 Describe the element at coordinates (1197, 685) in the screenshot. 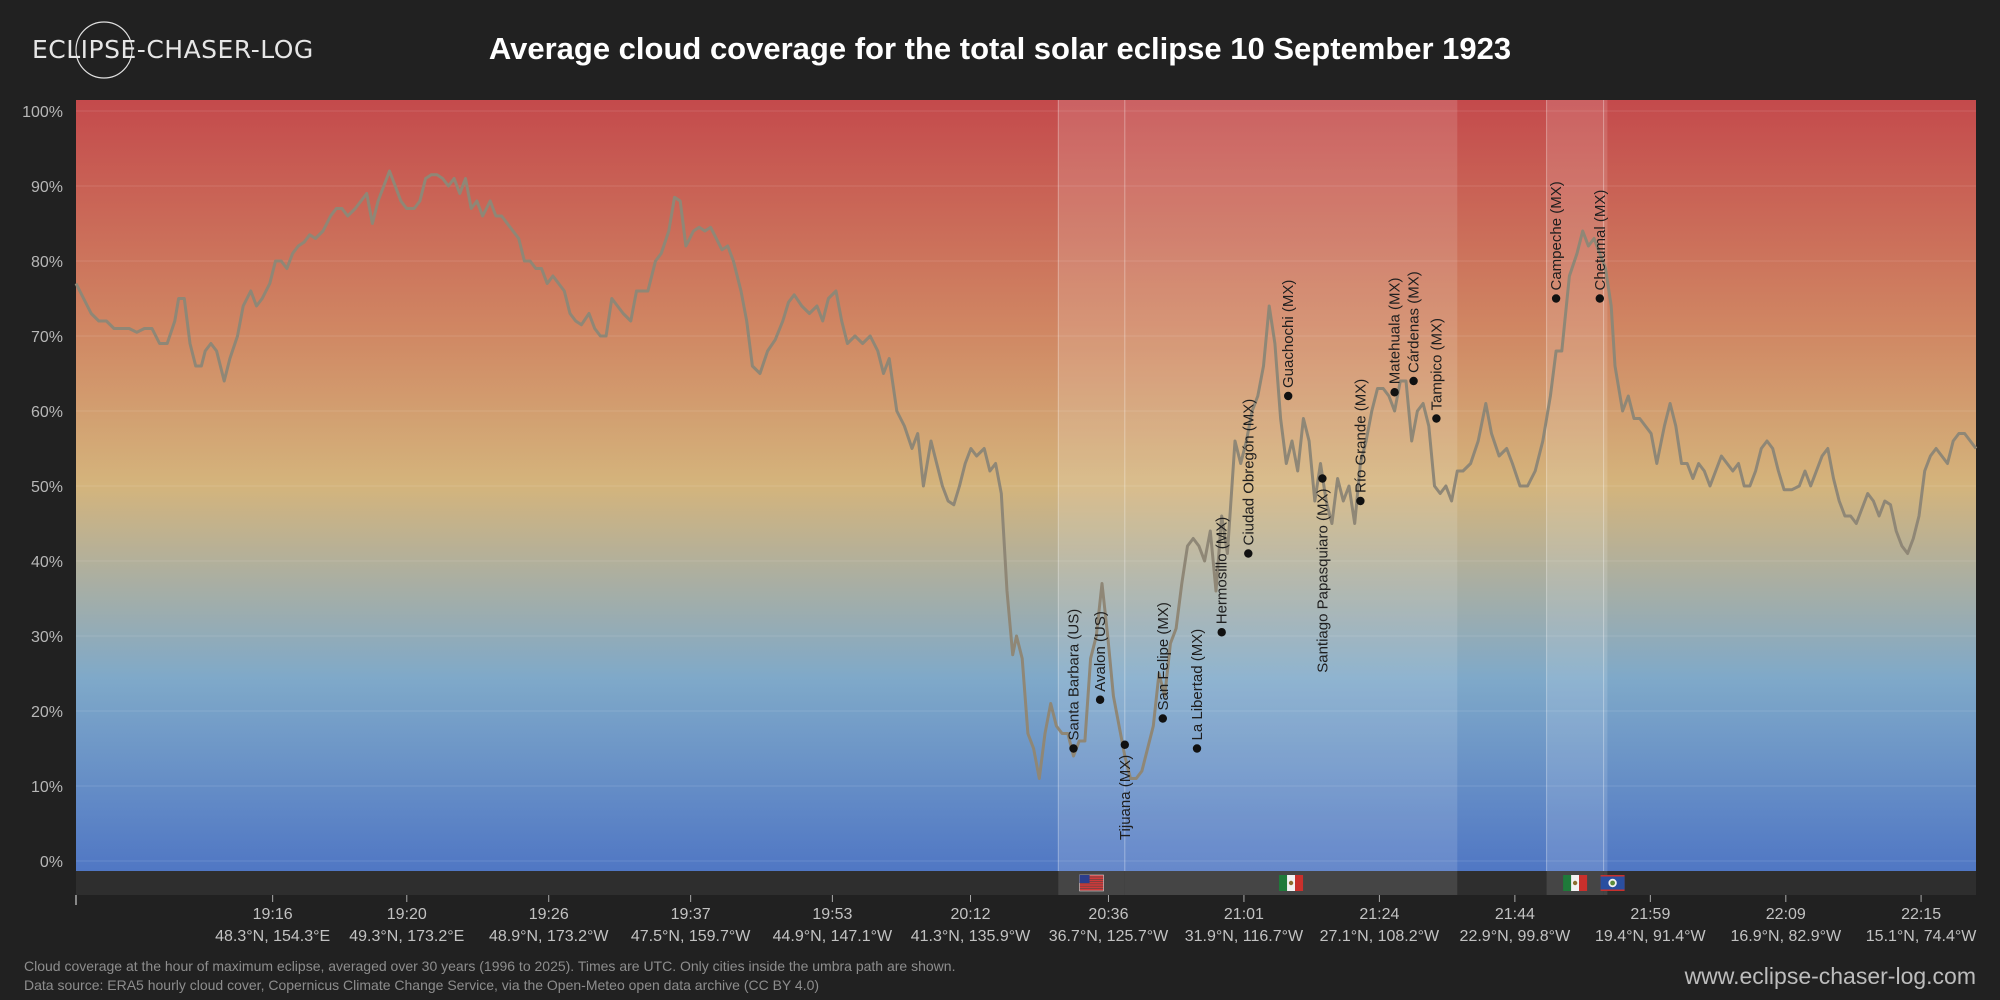

I see `city-label: La Libertad (MX)` at that location.